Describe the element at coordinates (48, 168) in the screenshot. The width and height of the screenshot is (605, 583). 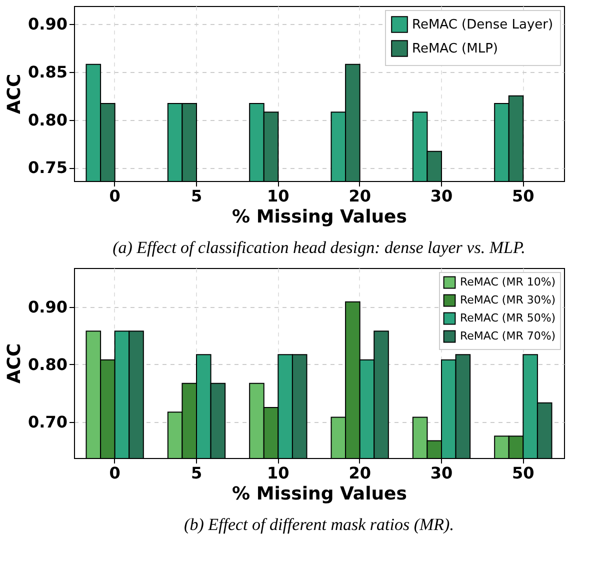
I see `y-tick-label: 0.75` at that location.